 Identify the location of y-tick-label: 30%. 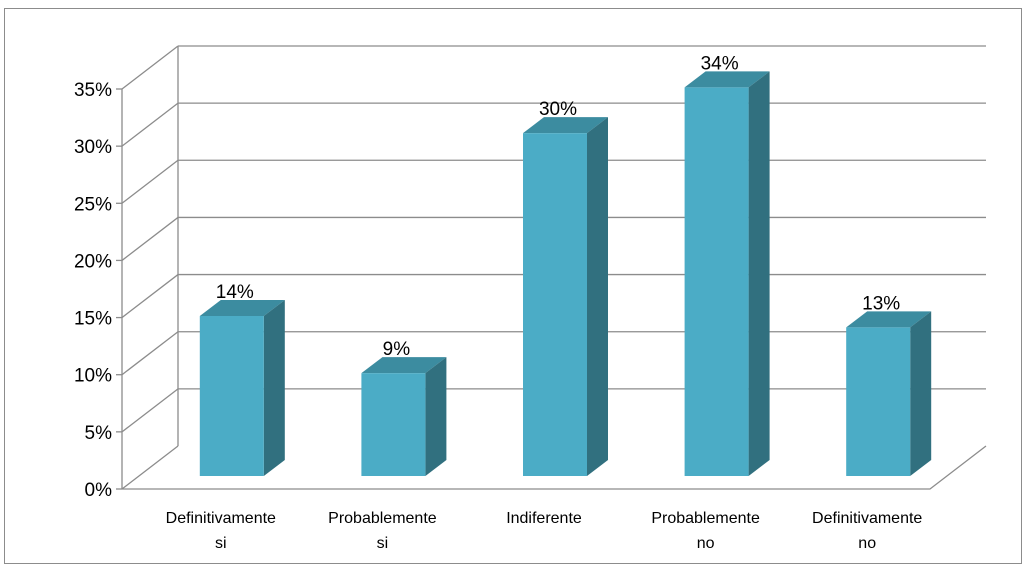
(93, 147).